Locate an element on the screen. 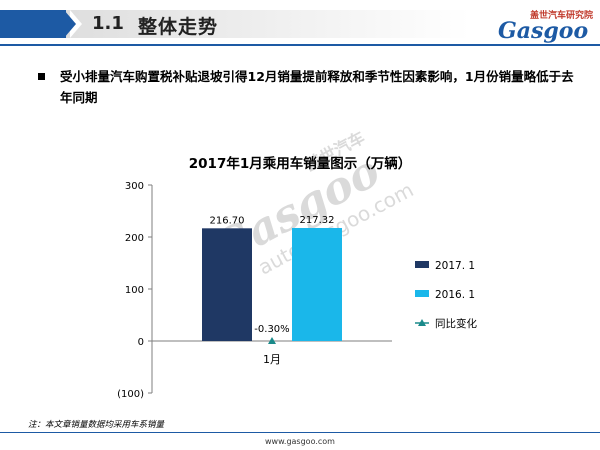  y-tick-label: 100 is located at coordinates (134, 290).